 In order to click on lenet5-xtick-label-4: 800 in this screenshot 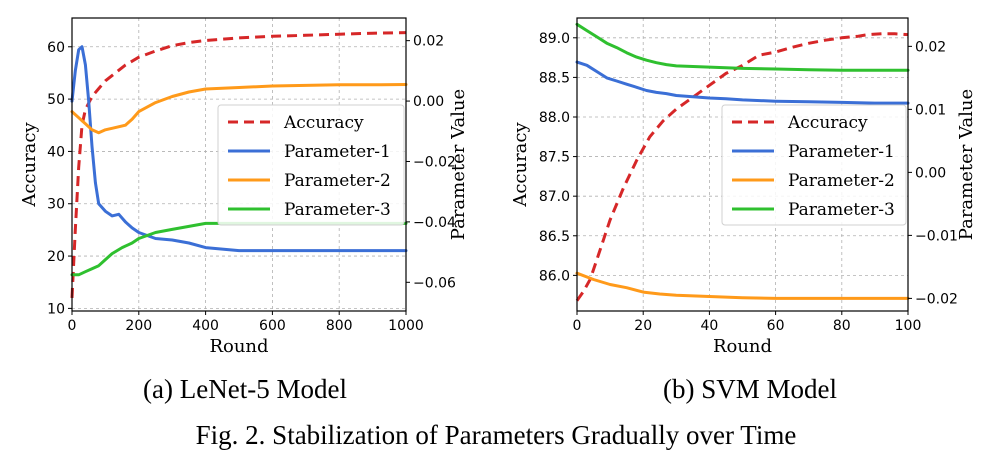, I will do `click(339, 326)`.